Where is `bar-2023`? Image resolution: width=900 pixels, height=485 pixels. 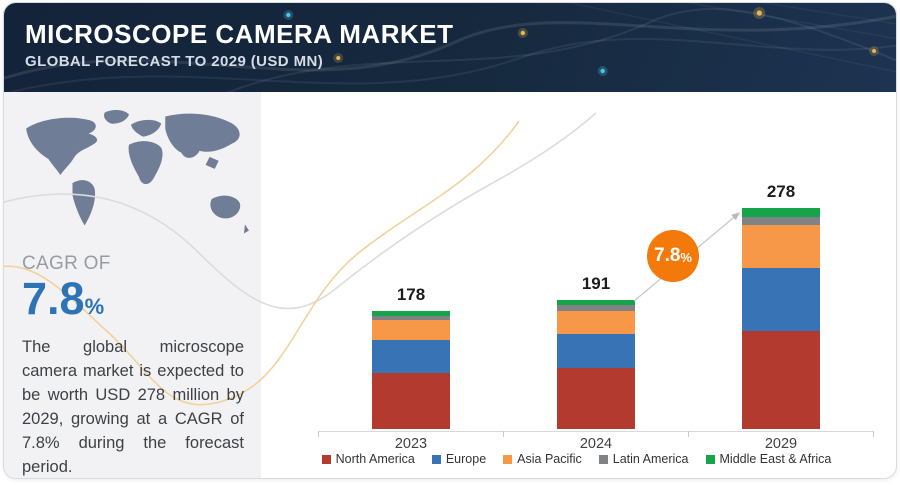
bar-2023 is located at coordinates (411, 370).